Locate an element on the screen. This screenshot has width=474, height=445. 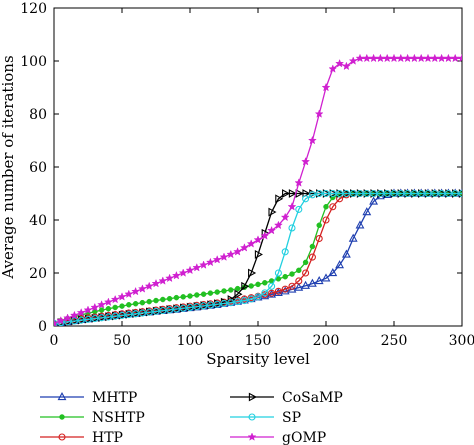
y-tick-label: 20 is located at coordinates (38, 274).